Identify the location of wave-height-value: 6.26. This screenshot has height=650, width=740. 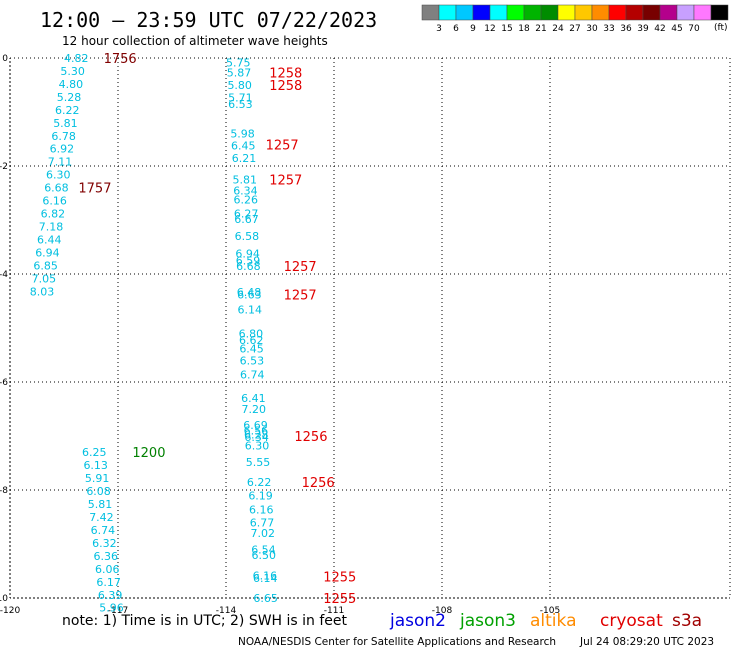
(246, 199).